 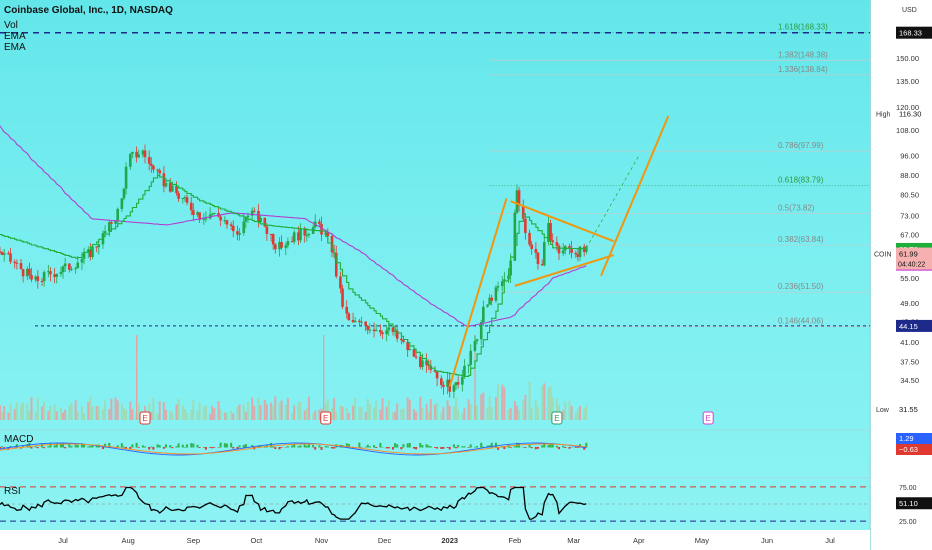 What do you see at coordinates (803, 69) in the screenshot?
I see `fib-level-label: 1.336(138.84)` at bounding box center [803, 69].